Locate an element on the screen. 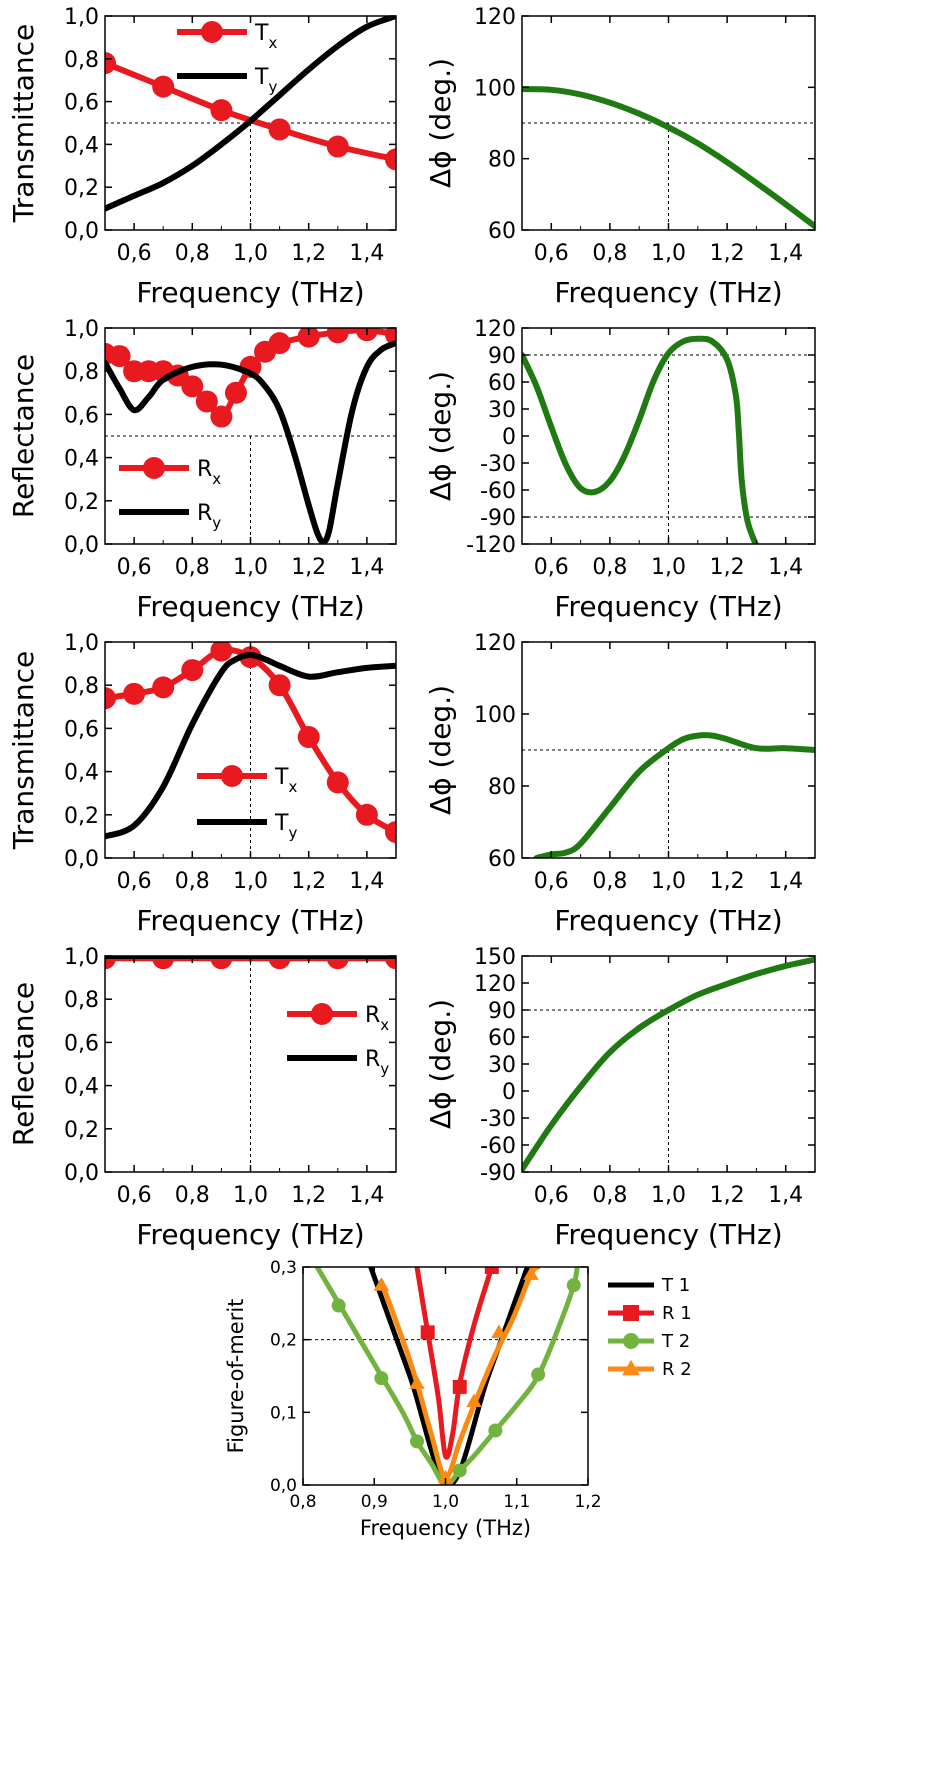 The height and width of the screenshot is (1771, 945). legend-name: R is located at coordinates (204, 513).